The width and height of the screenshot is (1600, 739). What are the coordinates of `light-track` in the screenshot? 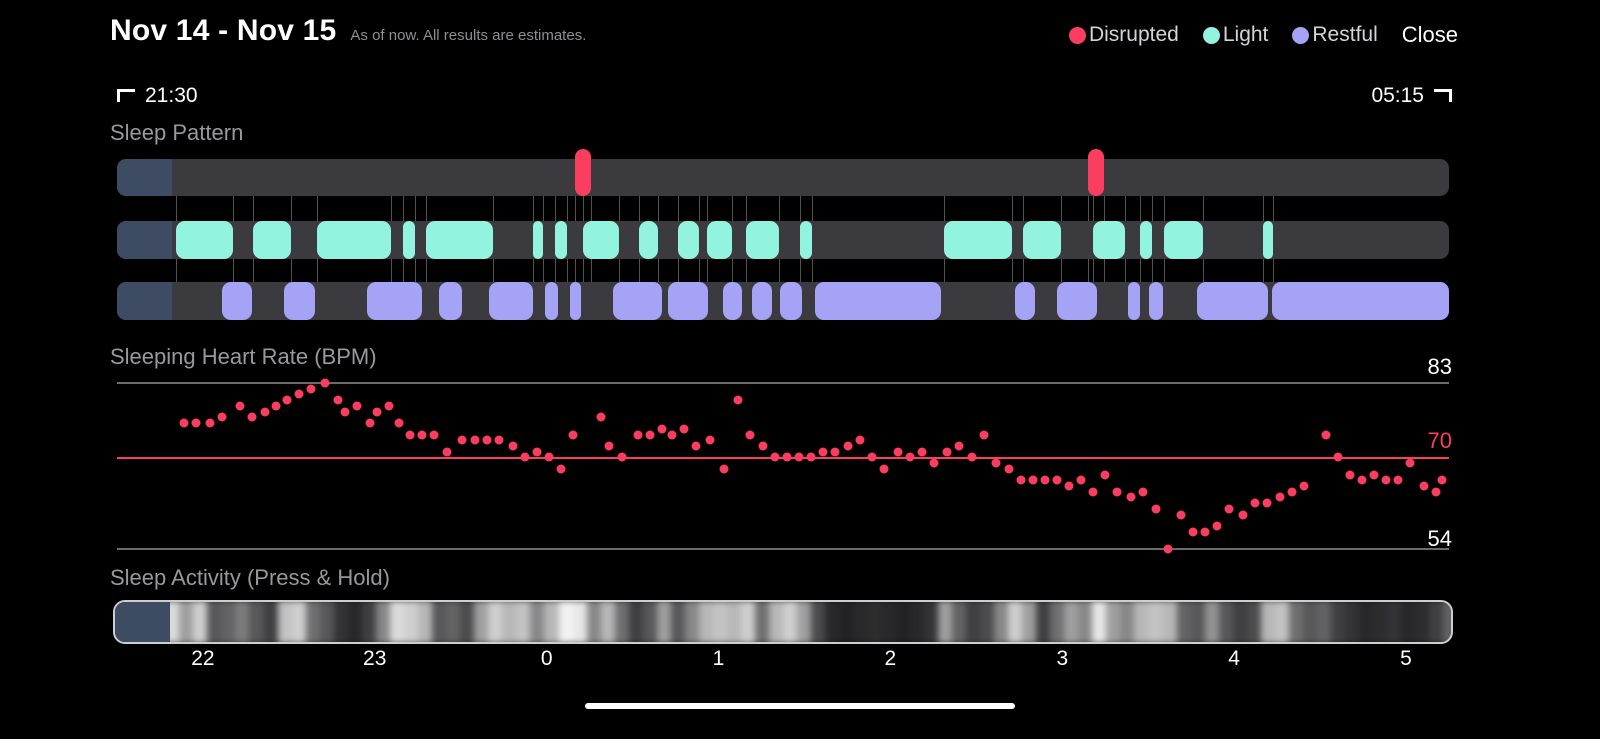 It's located at (783, 240).